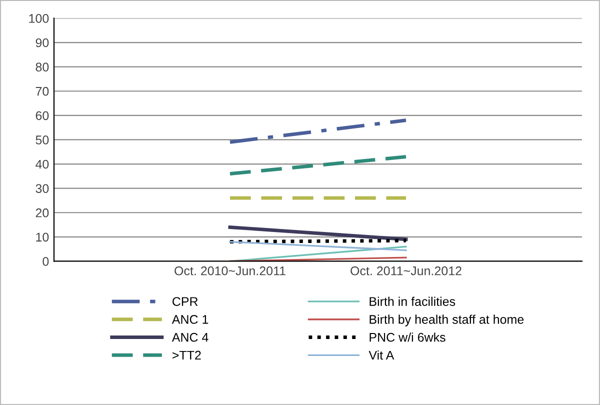  Describe the element at coordinates (408, 337) in the screenshot. I see `legend-label: PNC w/i 6wks` at that location.